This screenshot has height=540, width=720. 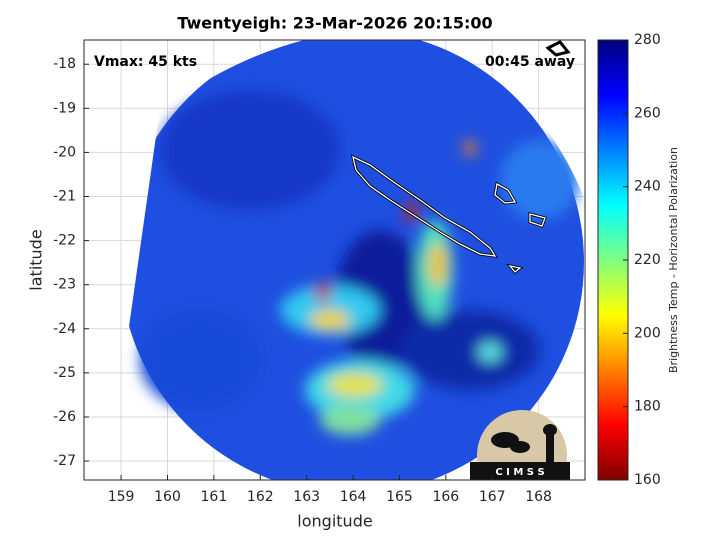 I want to click on colorbar-tick-label: 240, so click(x=647, y=187).